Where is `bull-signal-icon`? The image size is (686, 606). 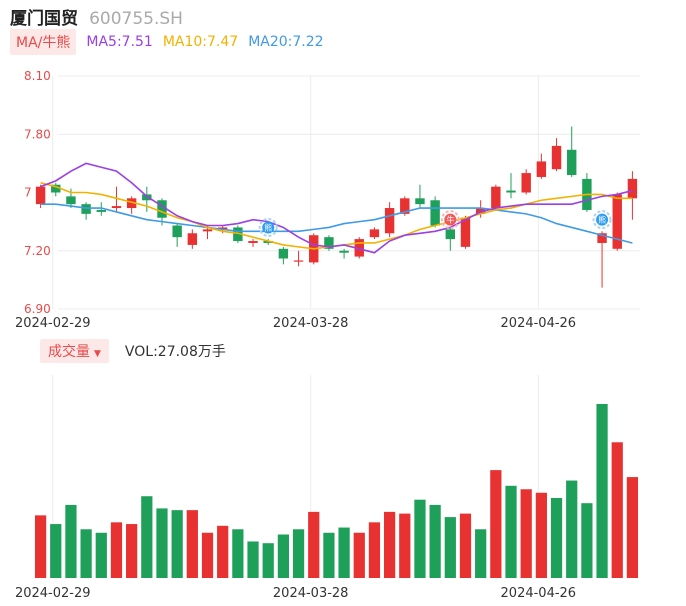 bull-signal-icon is located at coordinates (450, 220).